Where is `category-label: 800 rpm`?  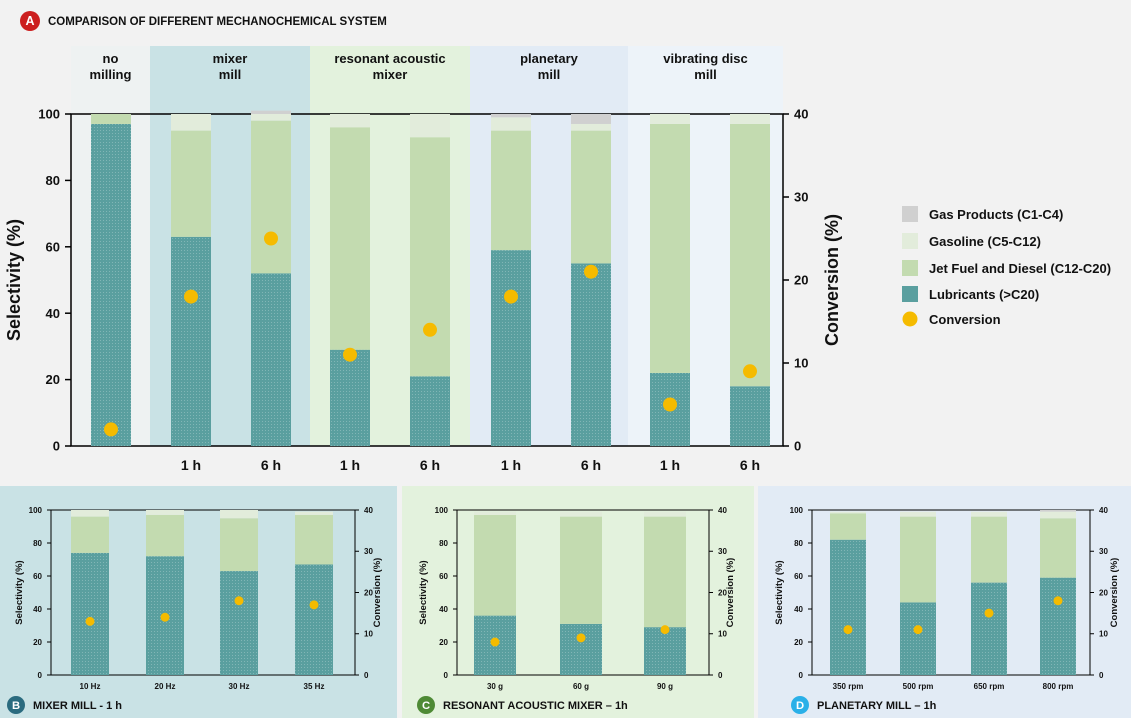 category-label: 800 rpm is located at coordinates (1058, 686).